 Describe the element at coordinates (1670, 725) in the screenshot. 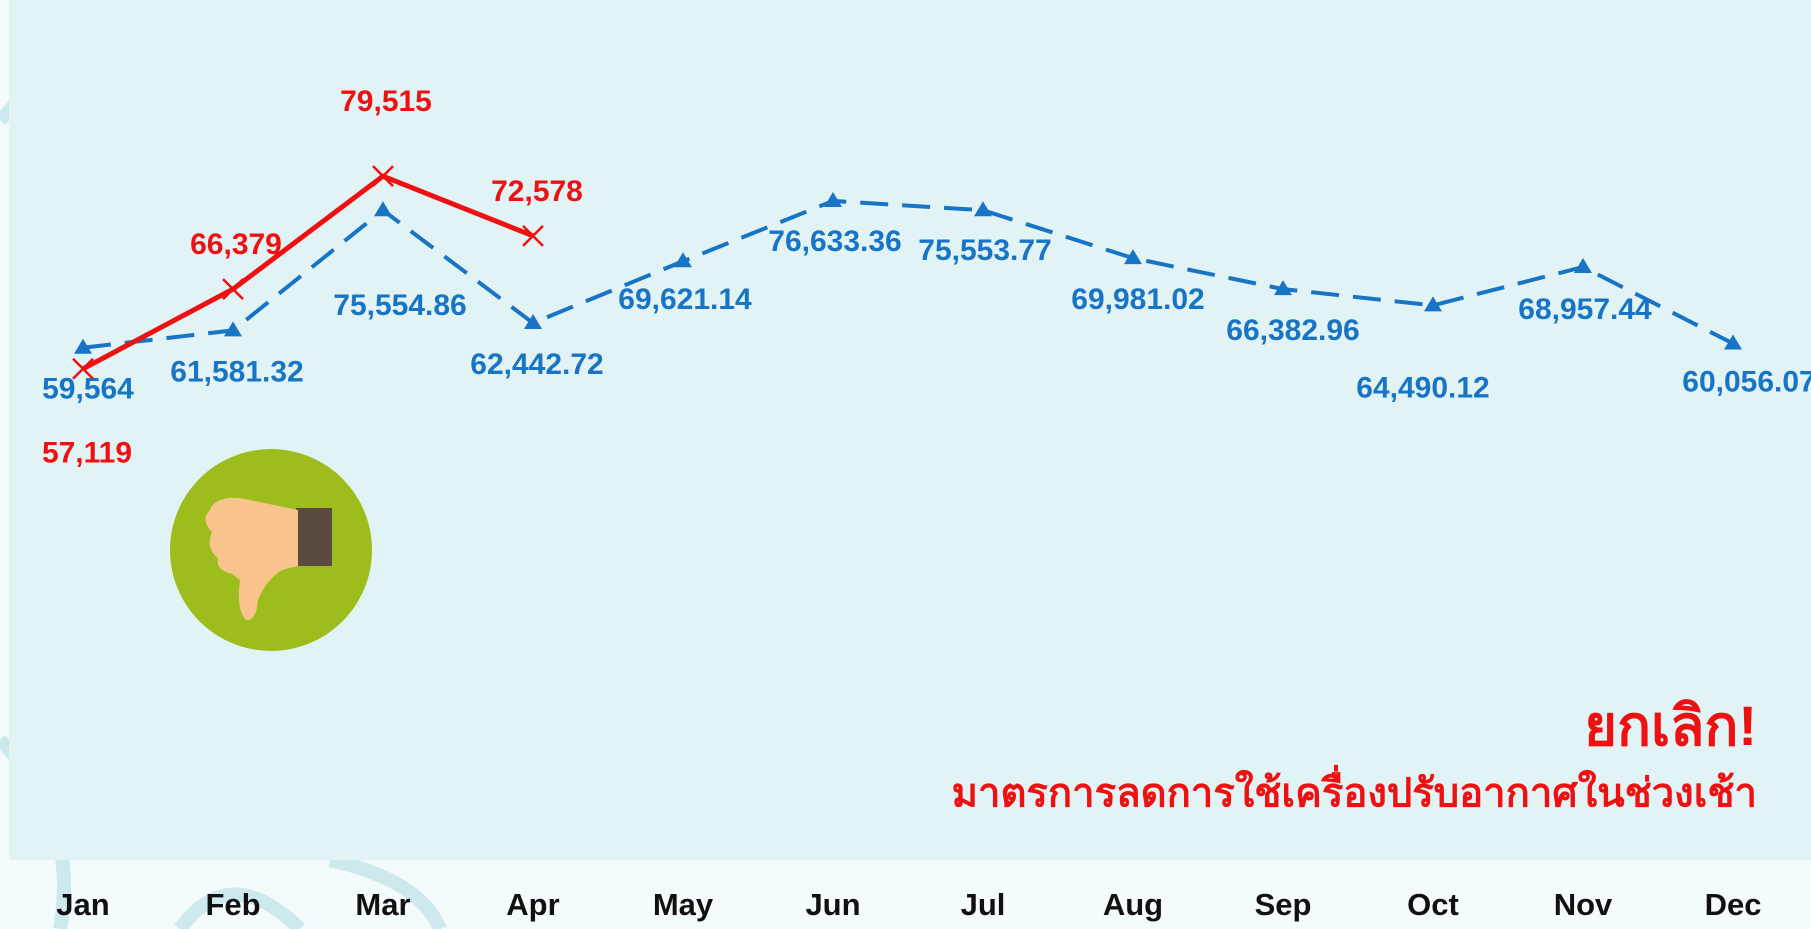

I see `annotation: ยกเลิก!` at that location.